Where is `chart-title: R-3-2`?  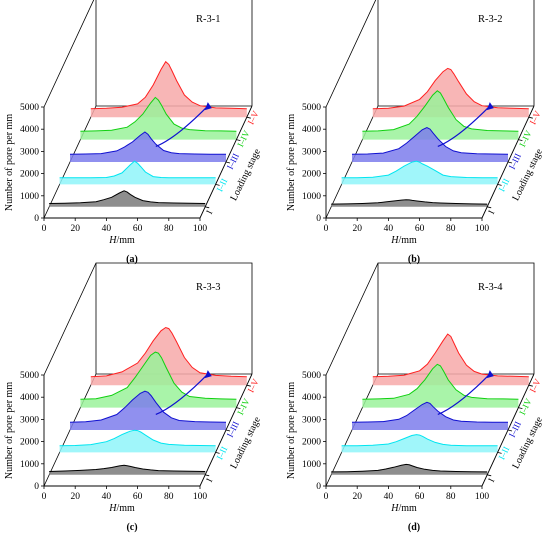
chart-title: R-3-2 is located at coordinates (490, 19).